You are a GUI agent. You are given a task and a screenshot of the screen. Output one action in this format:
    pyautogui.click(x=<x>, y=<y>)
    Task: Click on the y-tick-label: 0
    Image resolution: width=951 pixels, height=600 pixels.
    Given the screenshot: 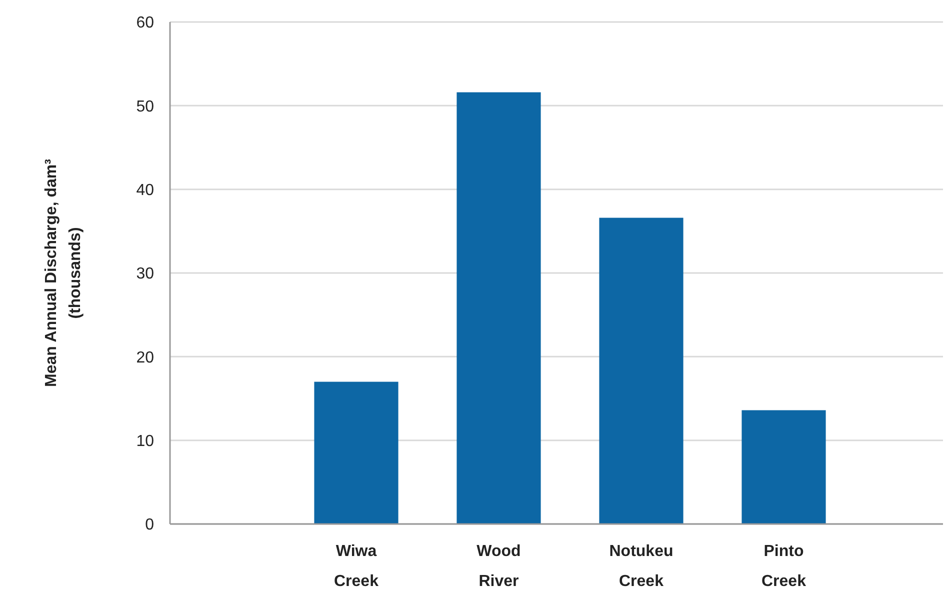 What is the action you would take?
    pyautogui.click(x=149, y=525)
    